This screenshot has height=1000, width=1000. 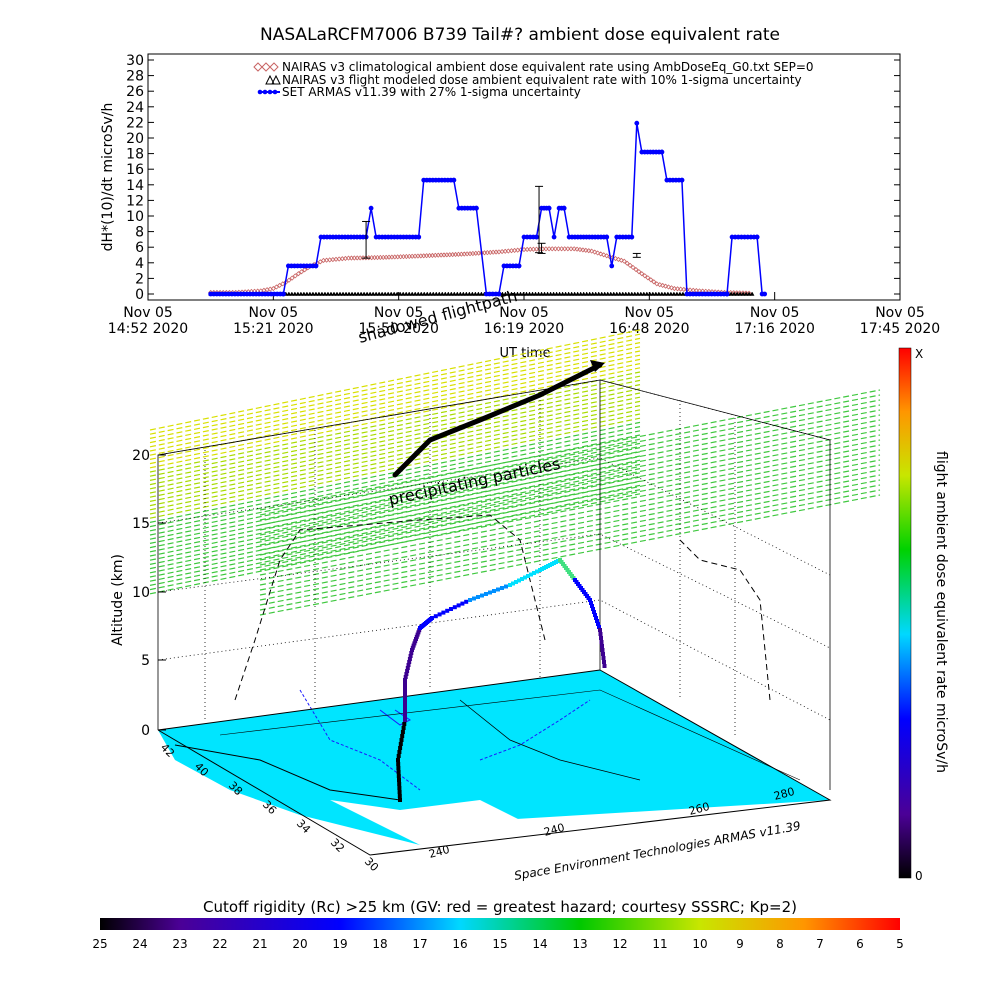 What do you see at coordinates (784, 794) in the screenshot?
I see `longitude-tick-label: 280` at bounding box center [784, 794].